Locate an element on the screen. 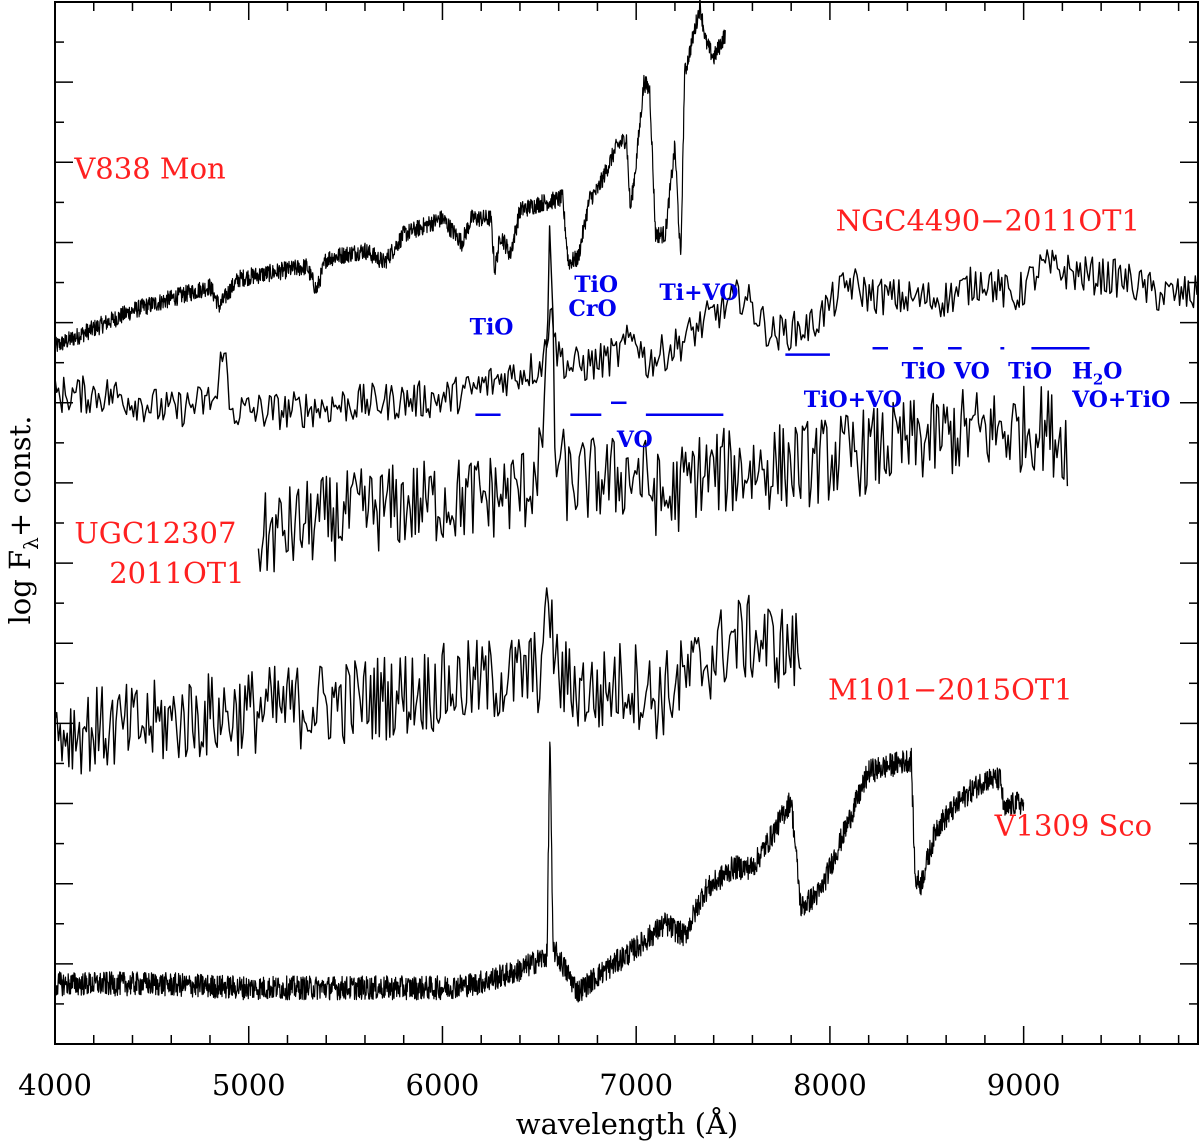 This screenshot has height=1144, width=1200. x-tick-label: 7000 is located at coordinates (636, 1085).